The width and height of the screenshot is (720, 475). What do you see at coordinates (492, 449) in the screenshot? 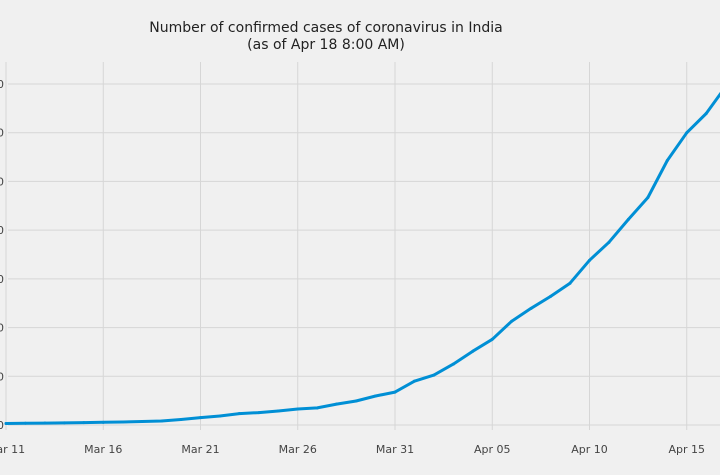
I see `x-tick-label: Apr 05` at bounding box center [492, 449].